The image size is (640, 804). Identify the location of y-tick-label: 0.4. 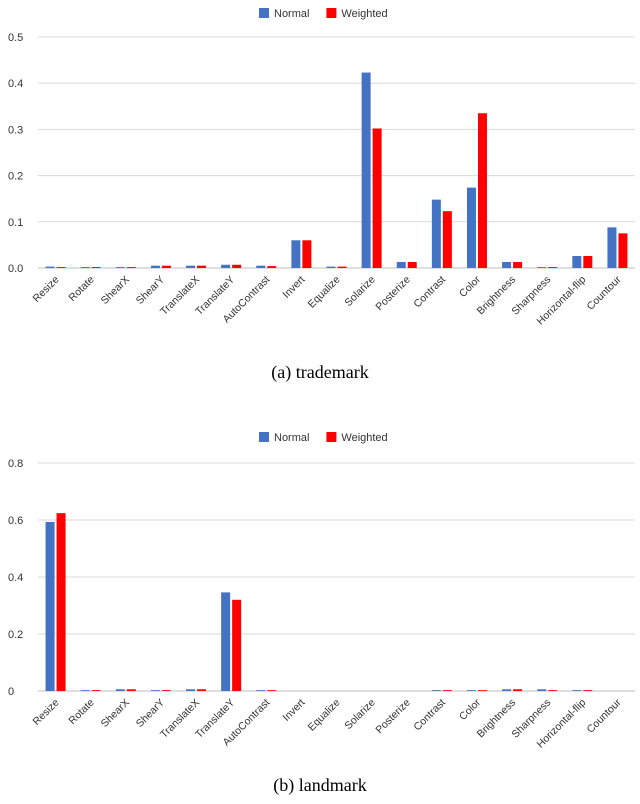
(15, 84).